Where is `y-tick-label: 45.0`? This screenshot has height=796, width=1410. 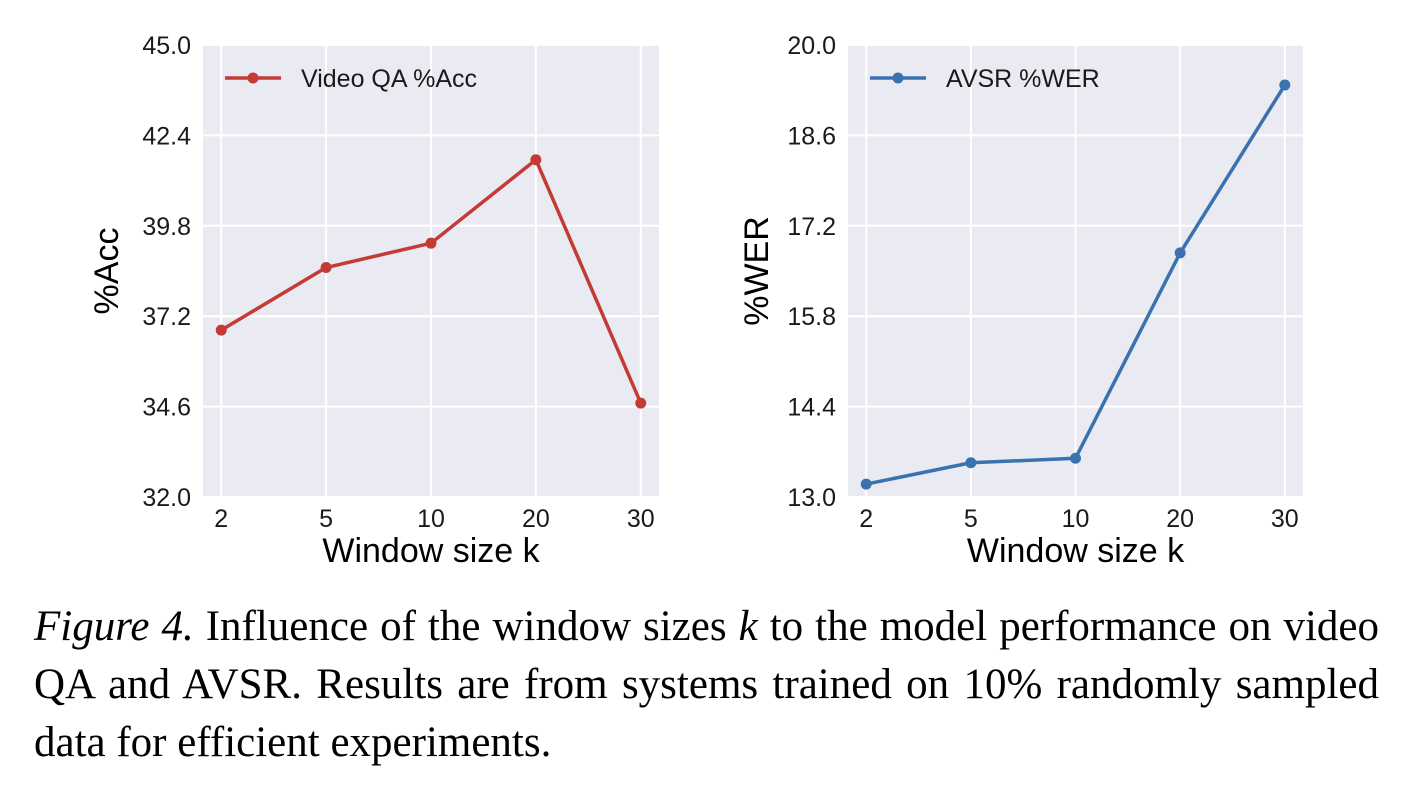
y-tick-label: 45.0 is located at coordinates (166, 46).